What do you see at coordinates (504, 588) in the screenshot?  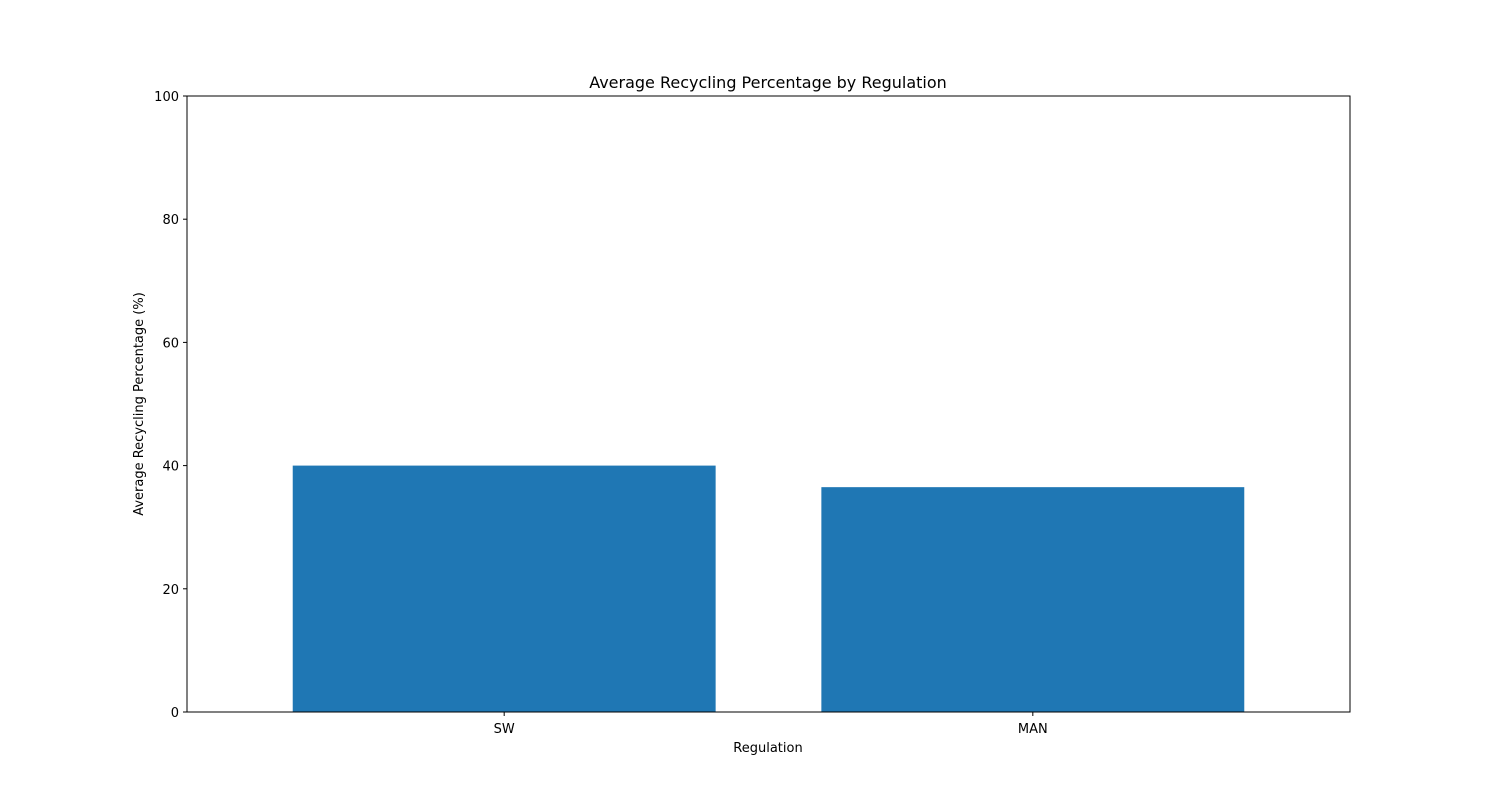 I see `bar-sw` at bounding box center [504, 588].